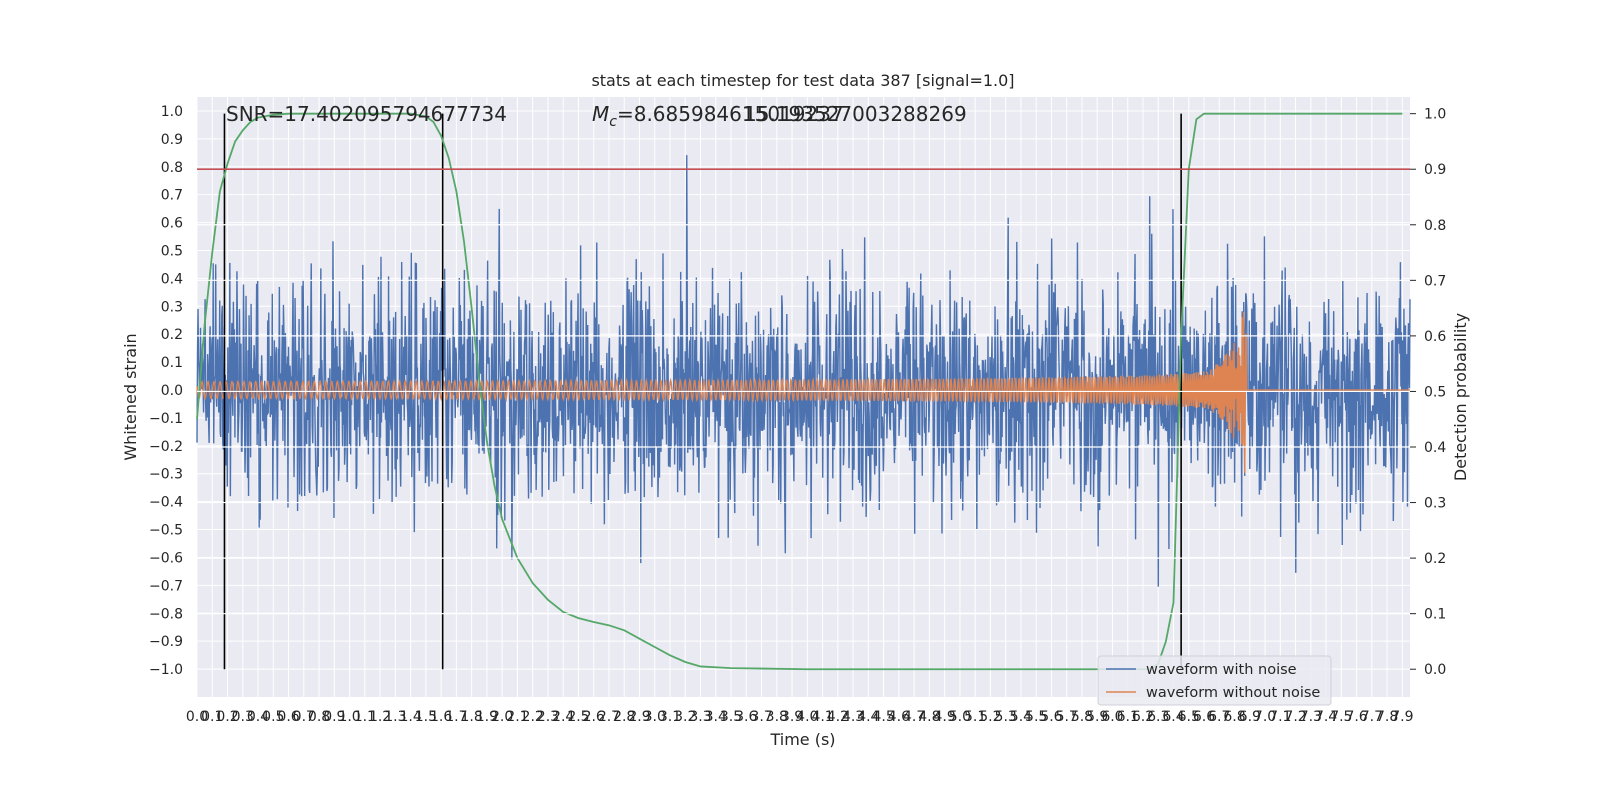 The image size is (1600, 804). What do you see at coordinates (349, 717) in the screenshot?
I see `x-tick-label: 1.0` at bounding box center [349, 717].